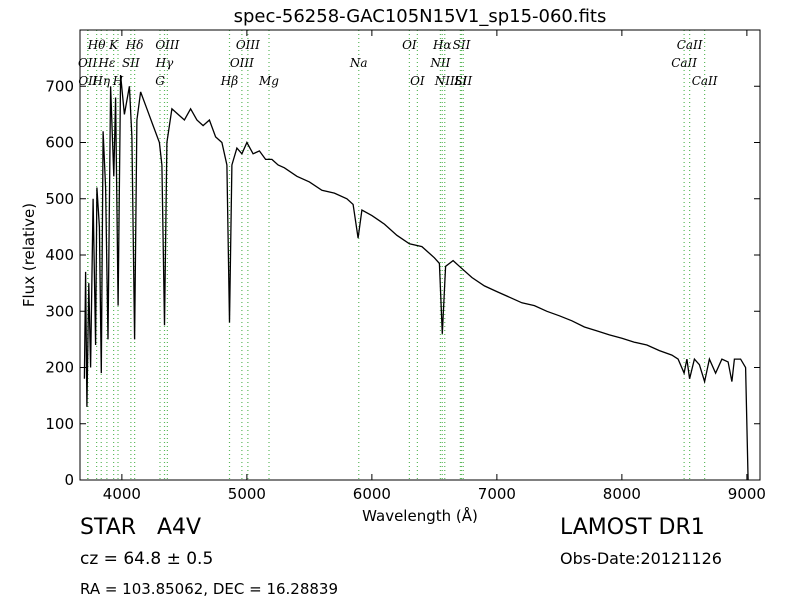  I want to click on y-tick-label: 300, so click(59, 311).